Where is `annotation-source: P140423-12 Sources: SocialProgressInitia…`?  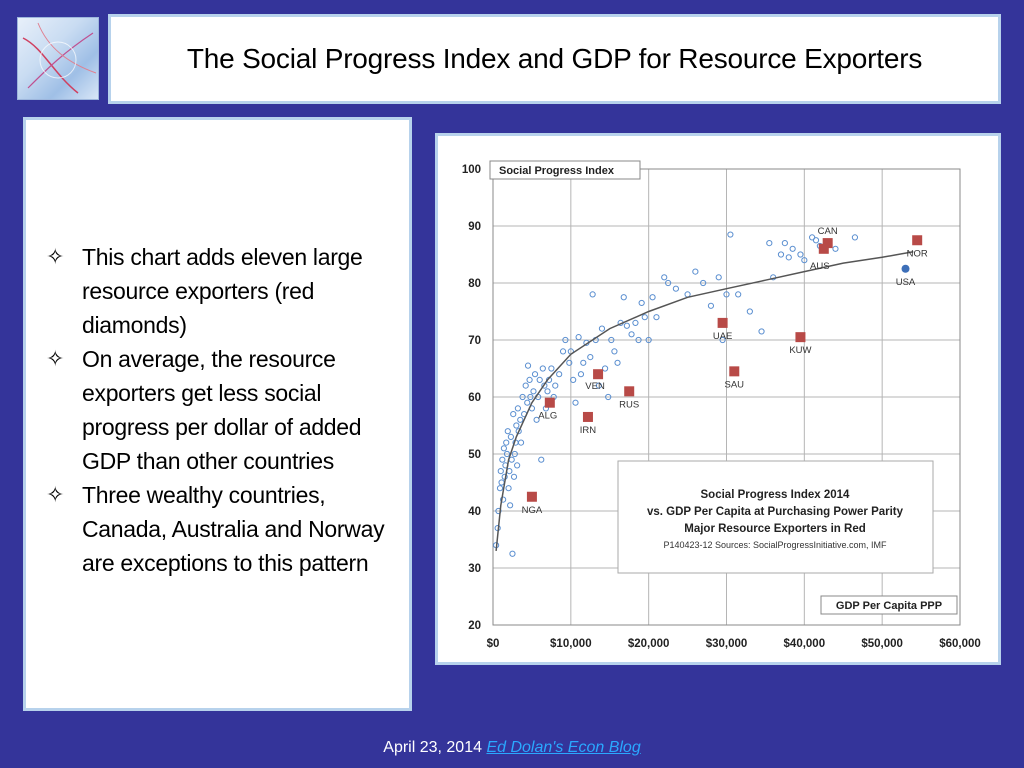 annotation-source: P140423-12 Sources: SocialProgressInitia… is located at coordinates (775, 545).